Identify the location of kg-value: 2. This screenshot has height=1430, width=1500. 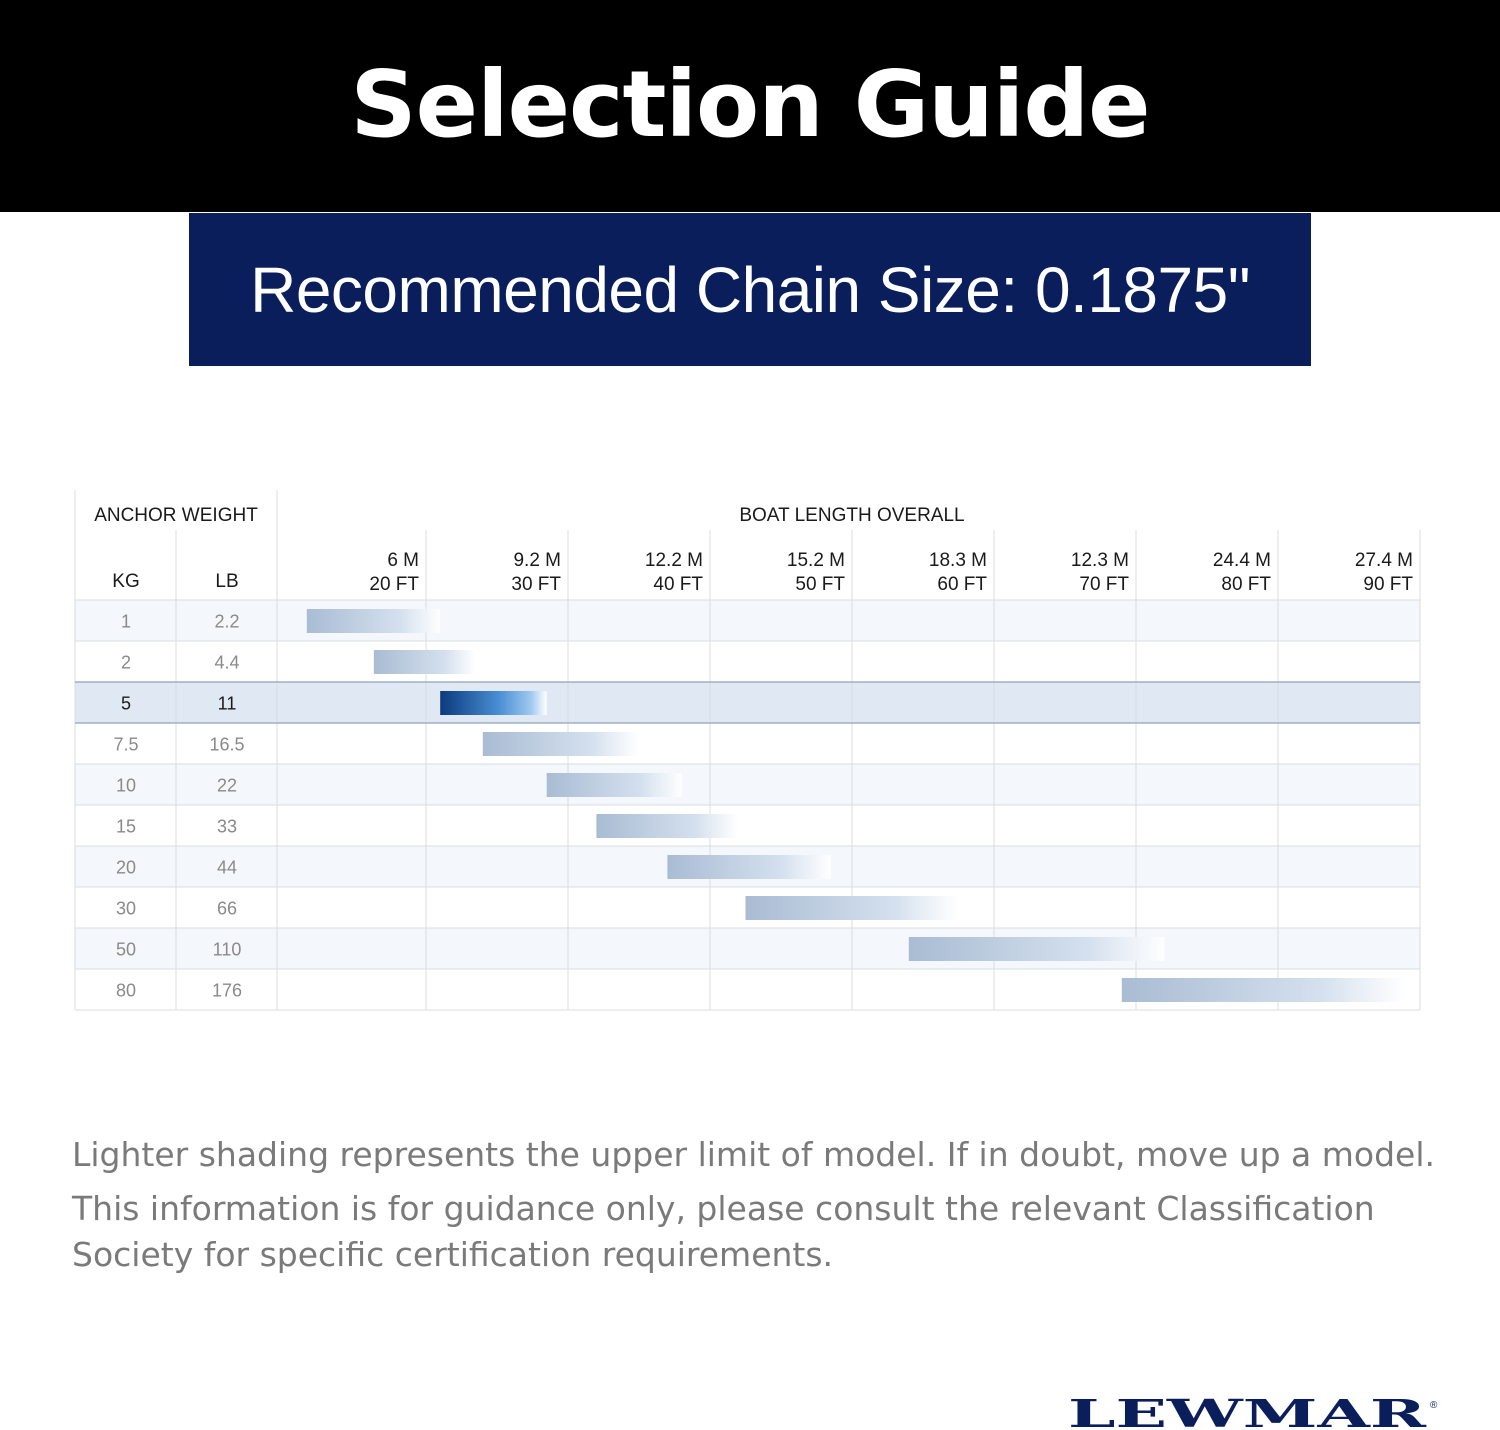
(126, 663).